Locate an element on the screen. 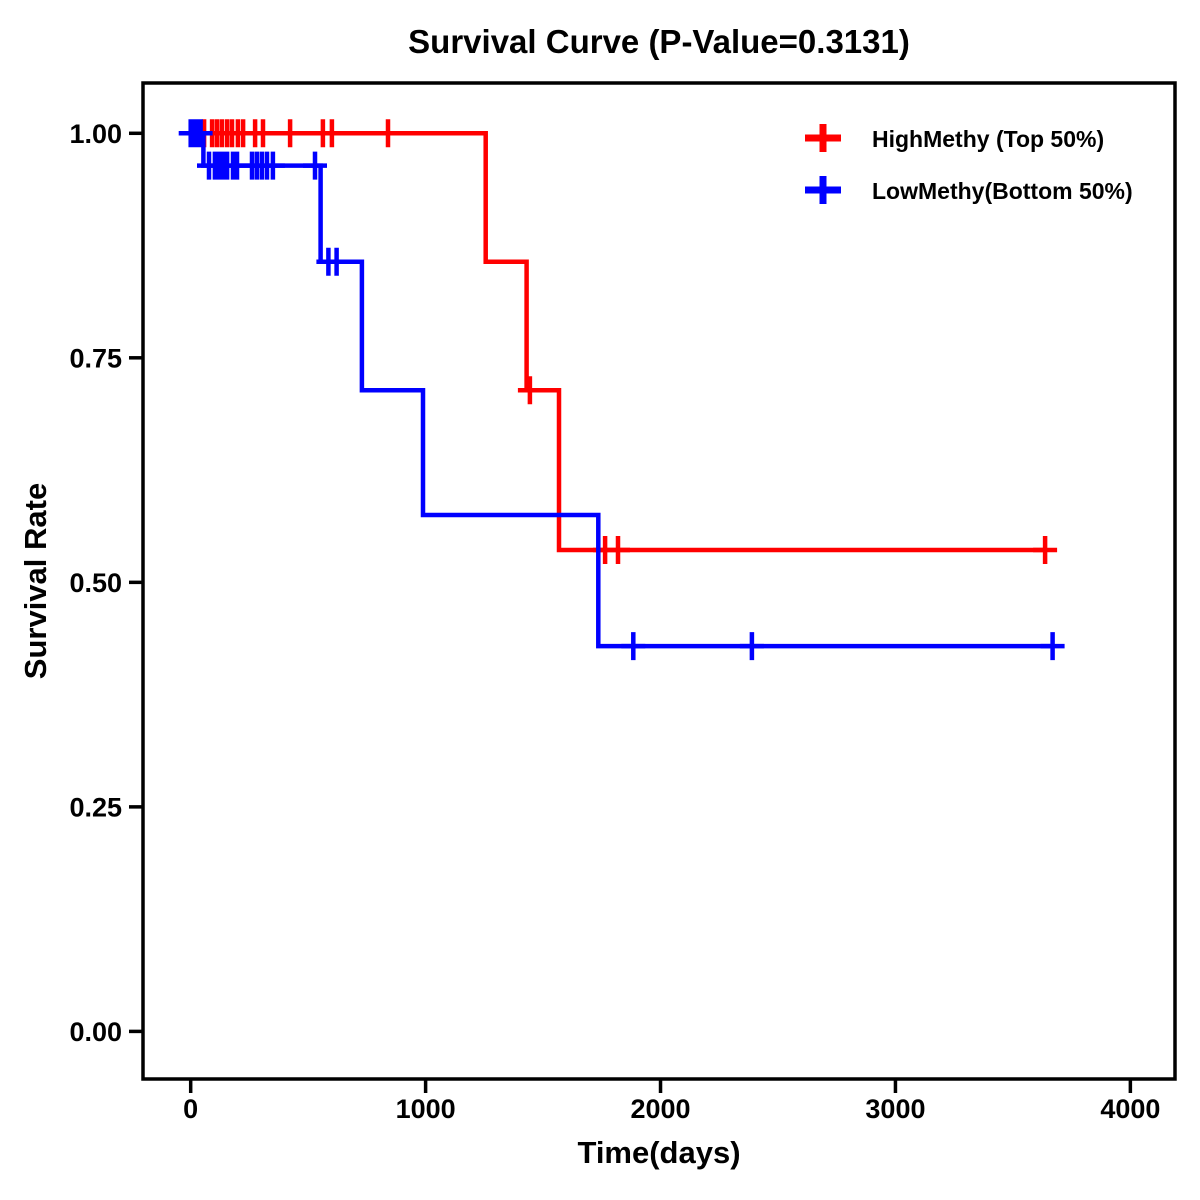  x-tick-label: 2000 is located at coordinates (660, 1109).